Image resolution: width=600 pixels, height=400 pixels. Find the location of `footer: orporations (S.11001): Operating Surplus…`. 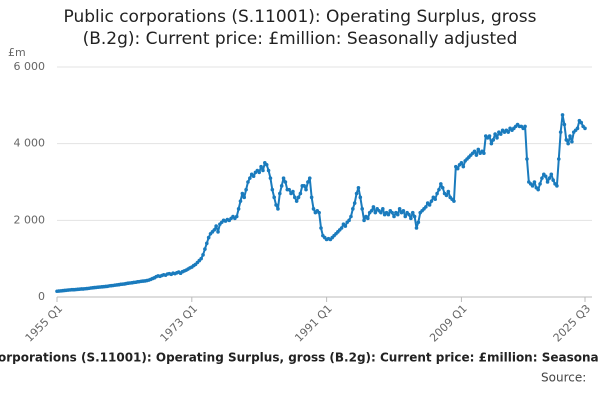

footer: orporations (S.11001): Operating Surplus… is located at coordinates (299, 358).